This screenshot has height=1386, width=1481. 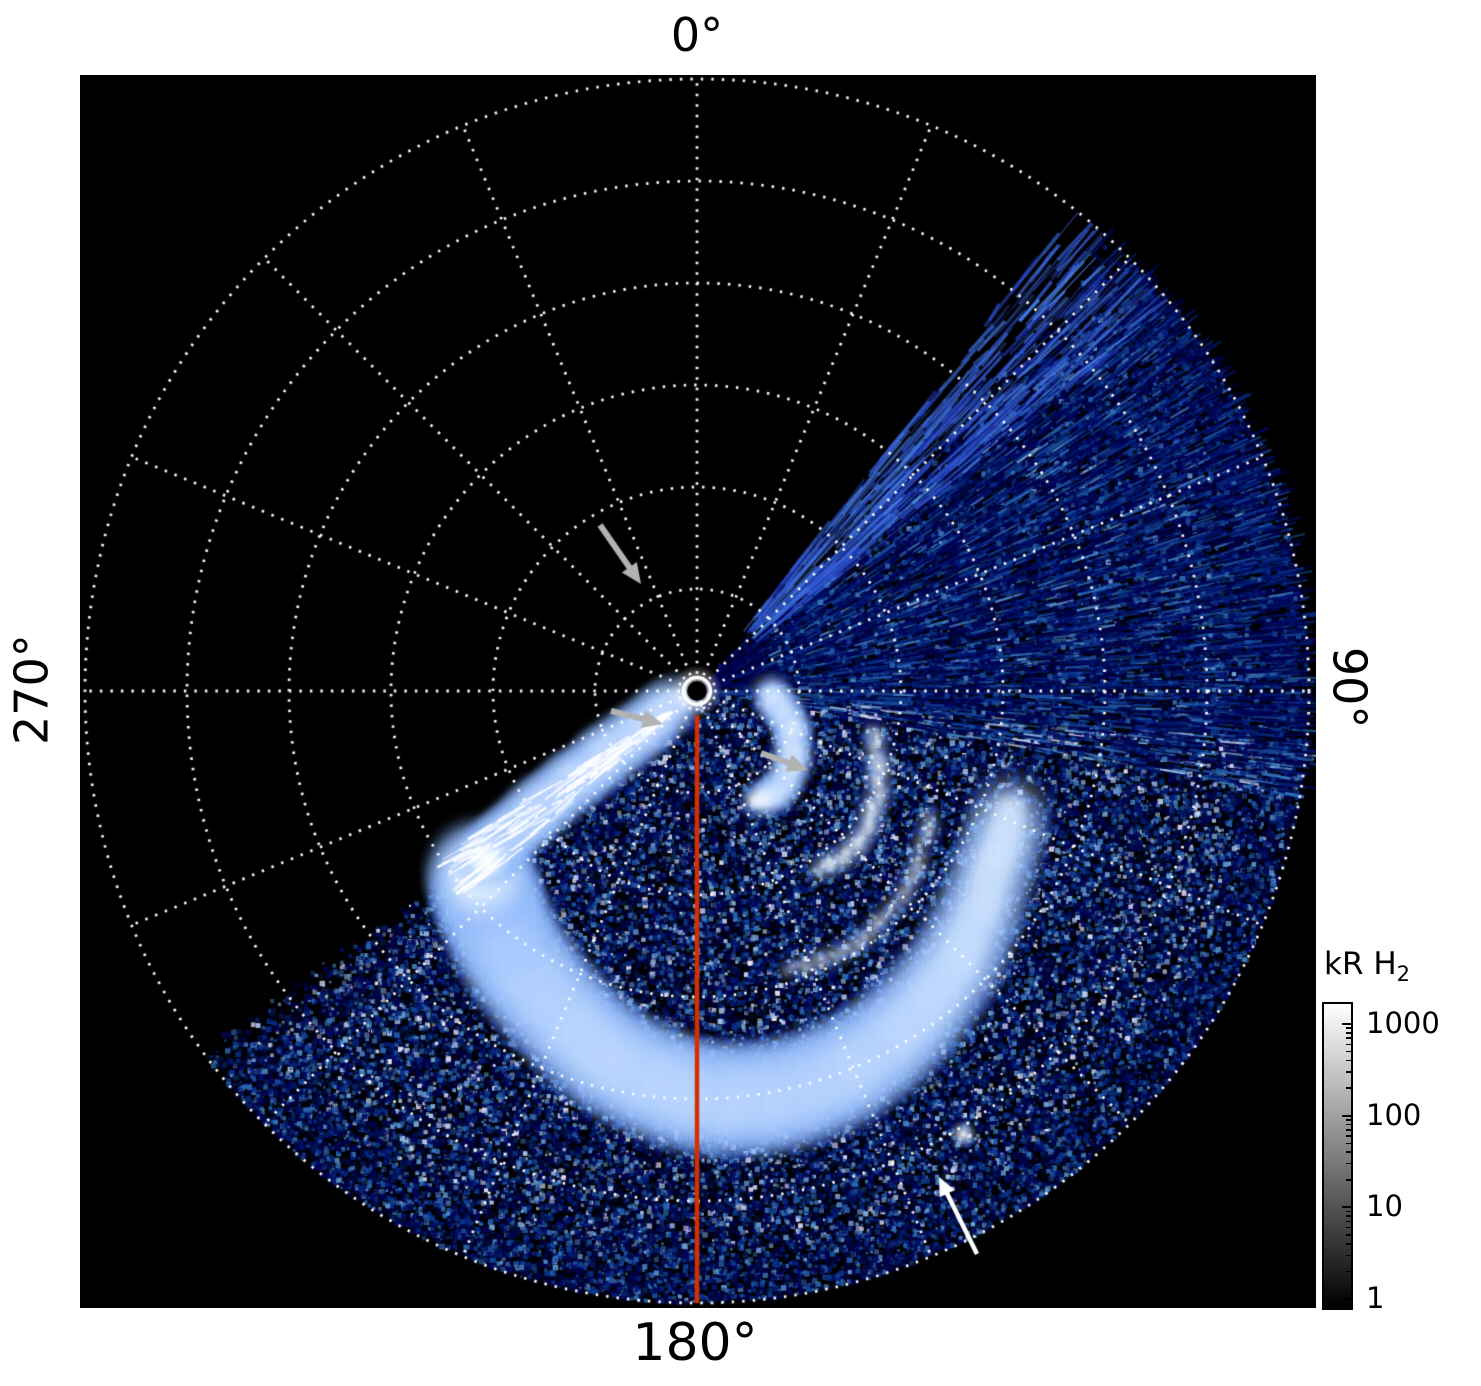 I want to click on colorbar: kR H2 1000 100 10 1, so click(x=1381, y=1129).